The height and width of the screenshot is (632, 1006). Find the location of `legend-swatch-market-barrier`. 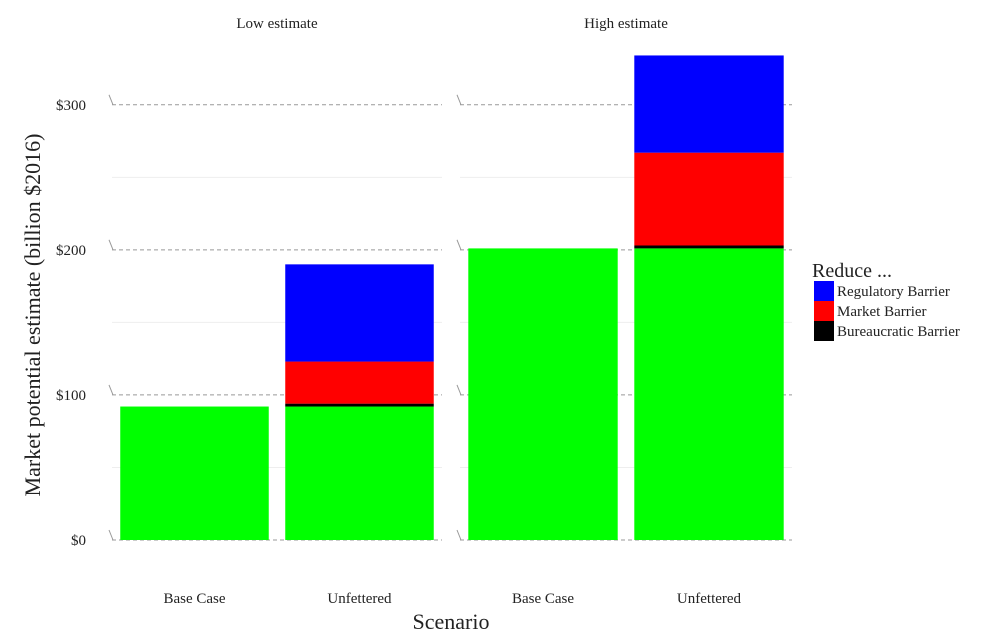

legend-swatch-market-barrier is located at coordinates (824, 311).